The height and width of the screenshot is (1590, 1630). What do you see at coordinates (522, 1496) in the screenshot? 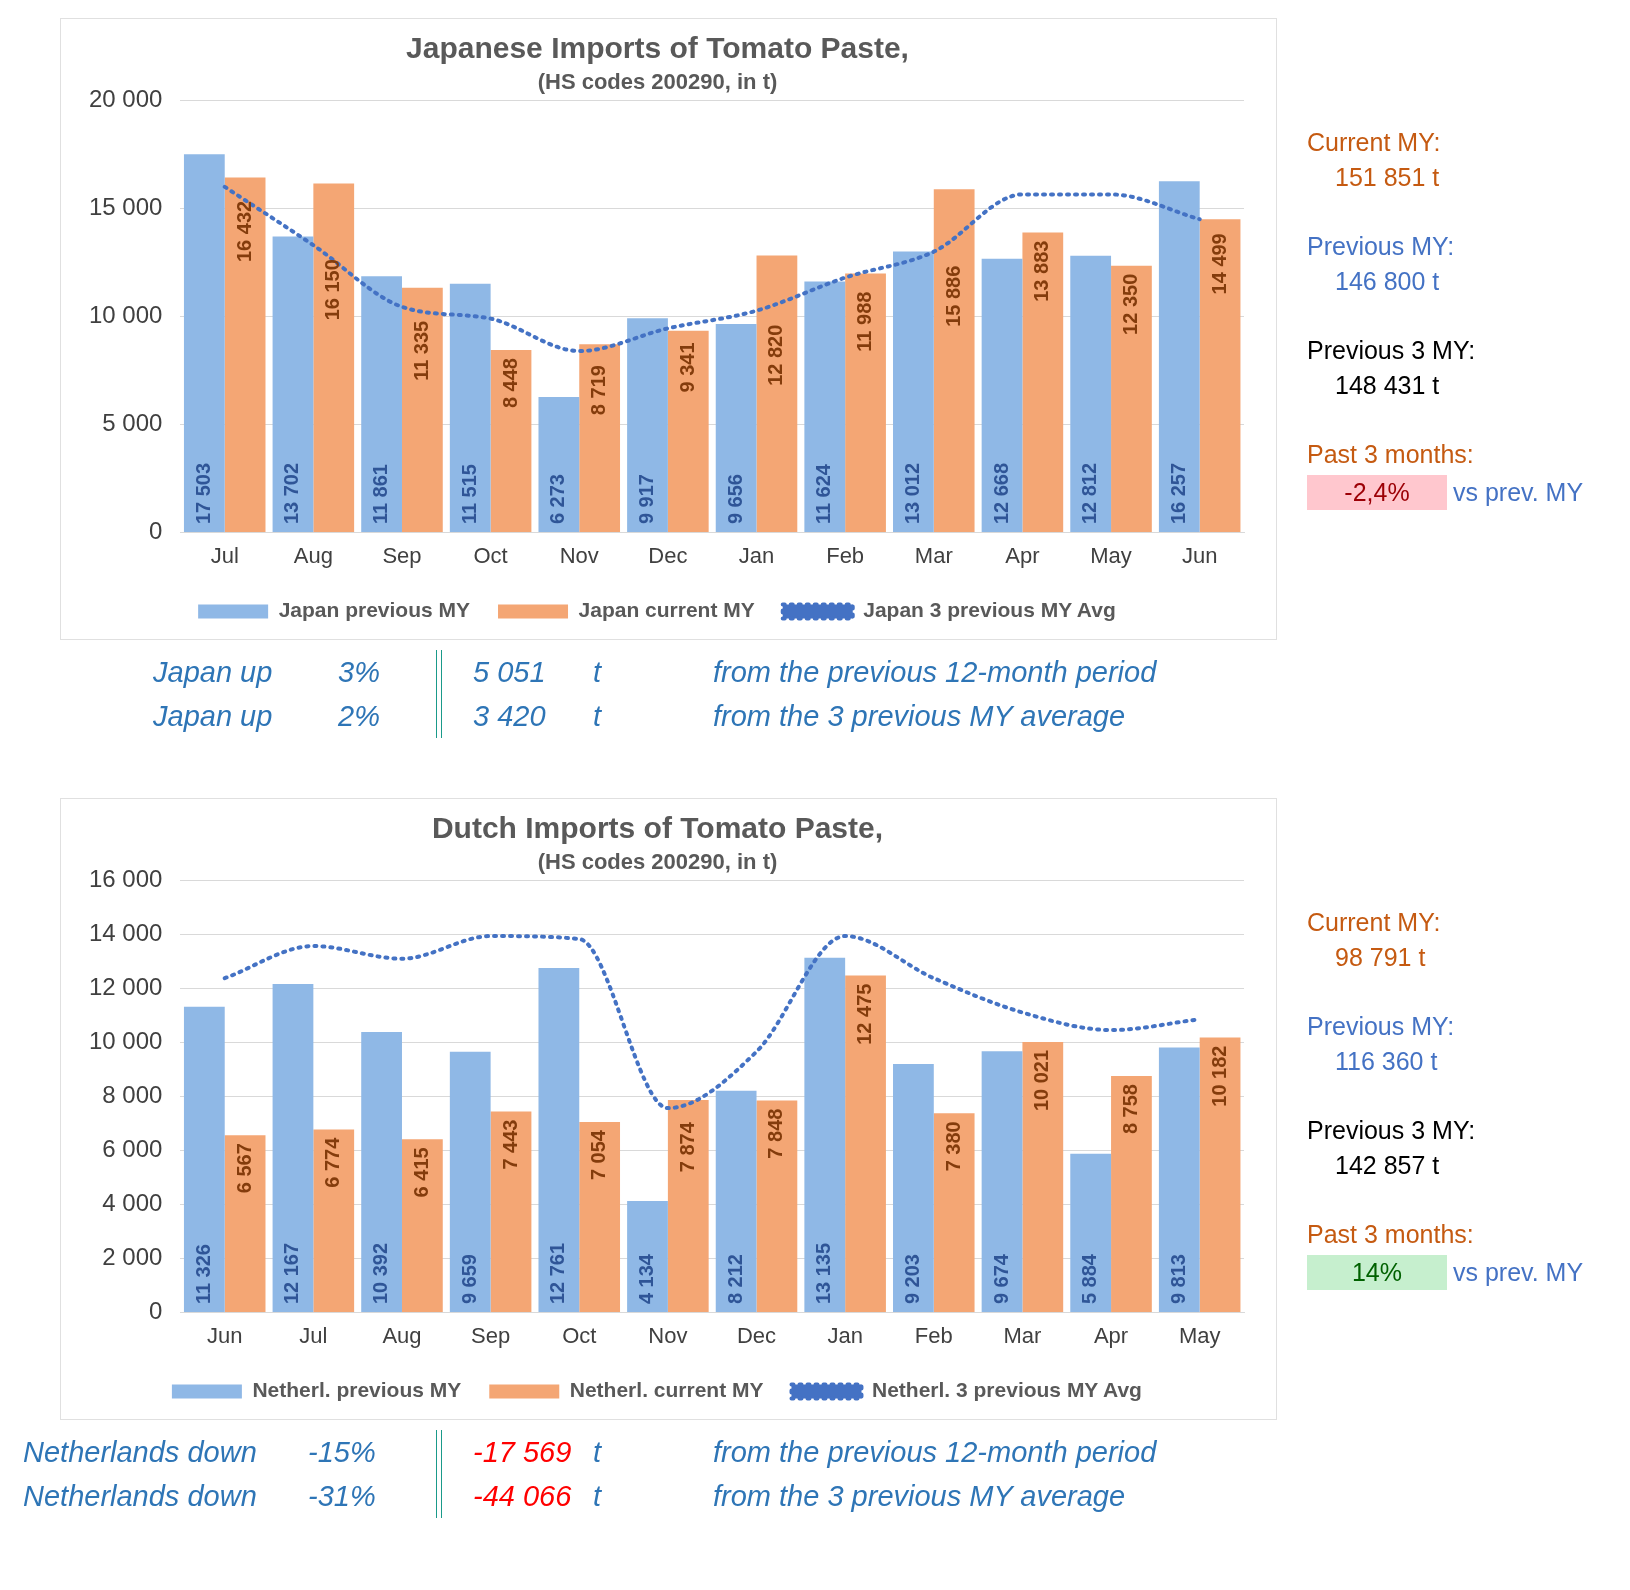
I see `text: -44 066` at bounding box center [522, 1496].